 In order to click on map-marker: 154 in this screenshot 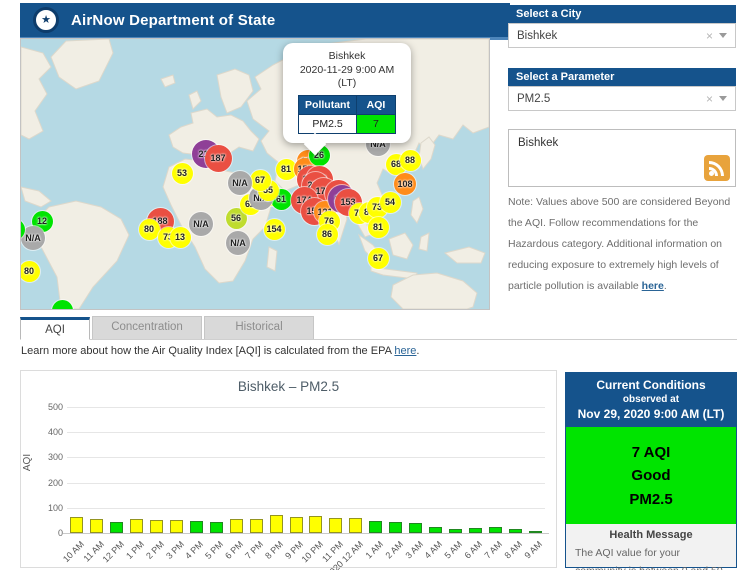, I will do `click(274, 229)`.